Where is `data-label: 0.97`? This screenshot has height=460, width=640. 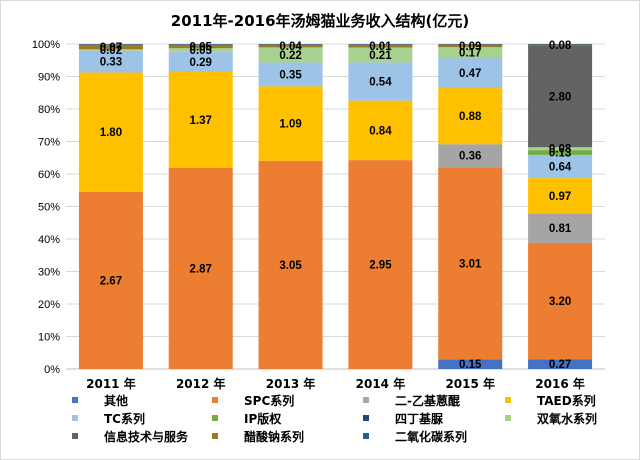 data-label: 0.97 is located at coordinates (560, 197).